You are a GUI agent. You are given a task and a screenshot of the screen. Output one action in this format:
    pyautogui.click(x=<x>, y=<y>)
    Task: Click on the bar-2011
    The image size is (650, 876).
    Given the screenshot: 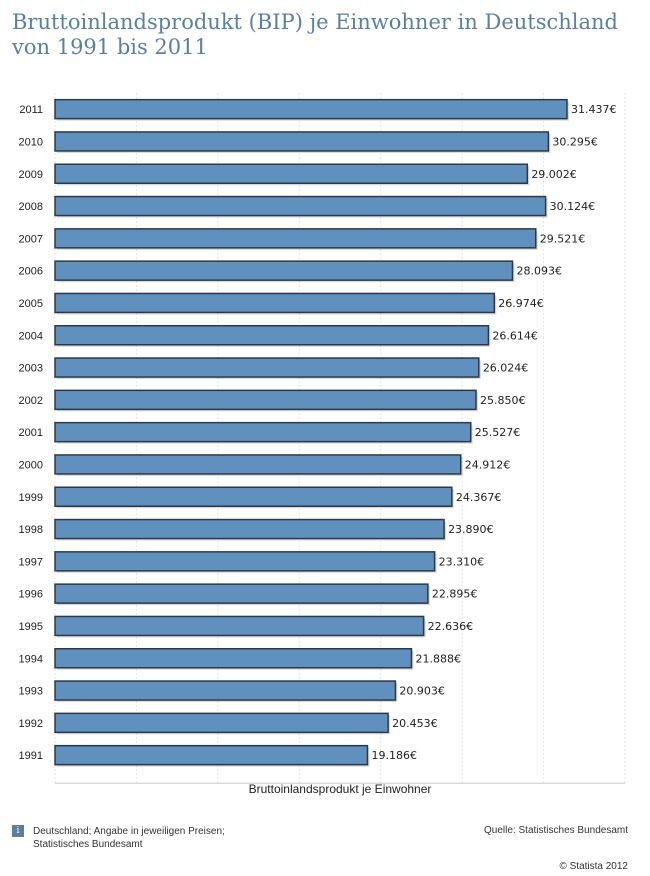 What is the action you would take?
    pyautogui.click(x=311, y=109)
    